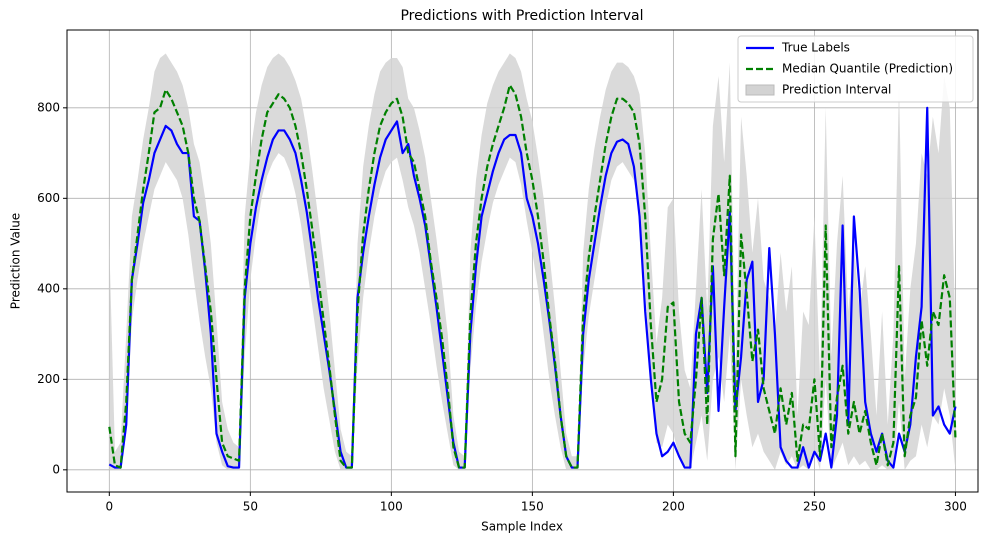 The image size is (1005, 545). What do you see at coordinates (532, 507) in the screenshot?
I see `x-tick-label: 150` at bounding box center [532, 507].